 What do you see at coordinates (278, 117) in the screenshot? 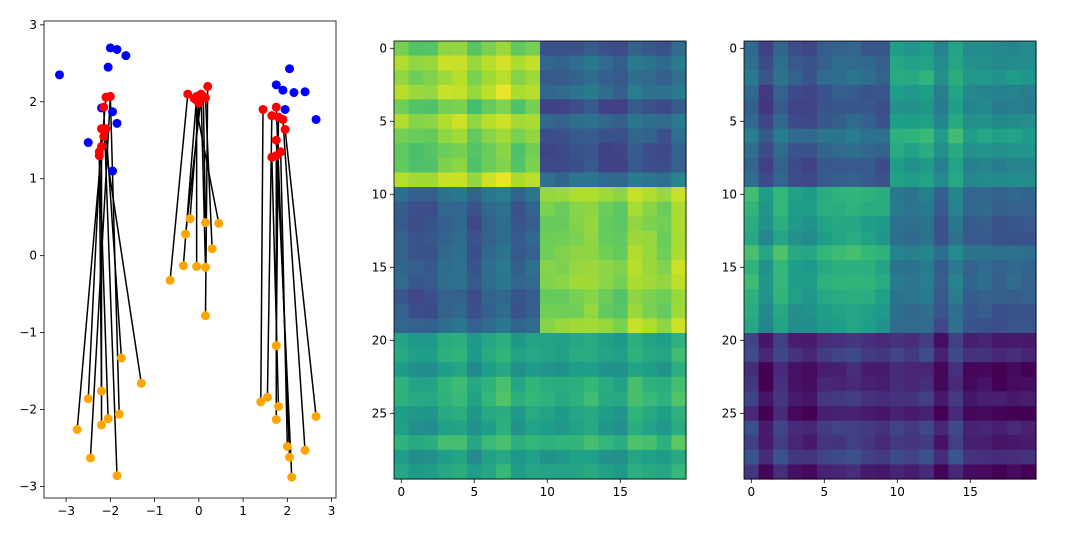
I see `red-point` at bounding box center [278, 117].